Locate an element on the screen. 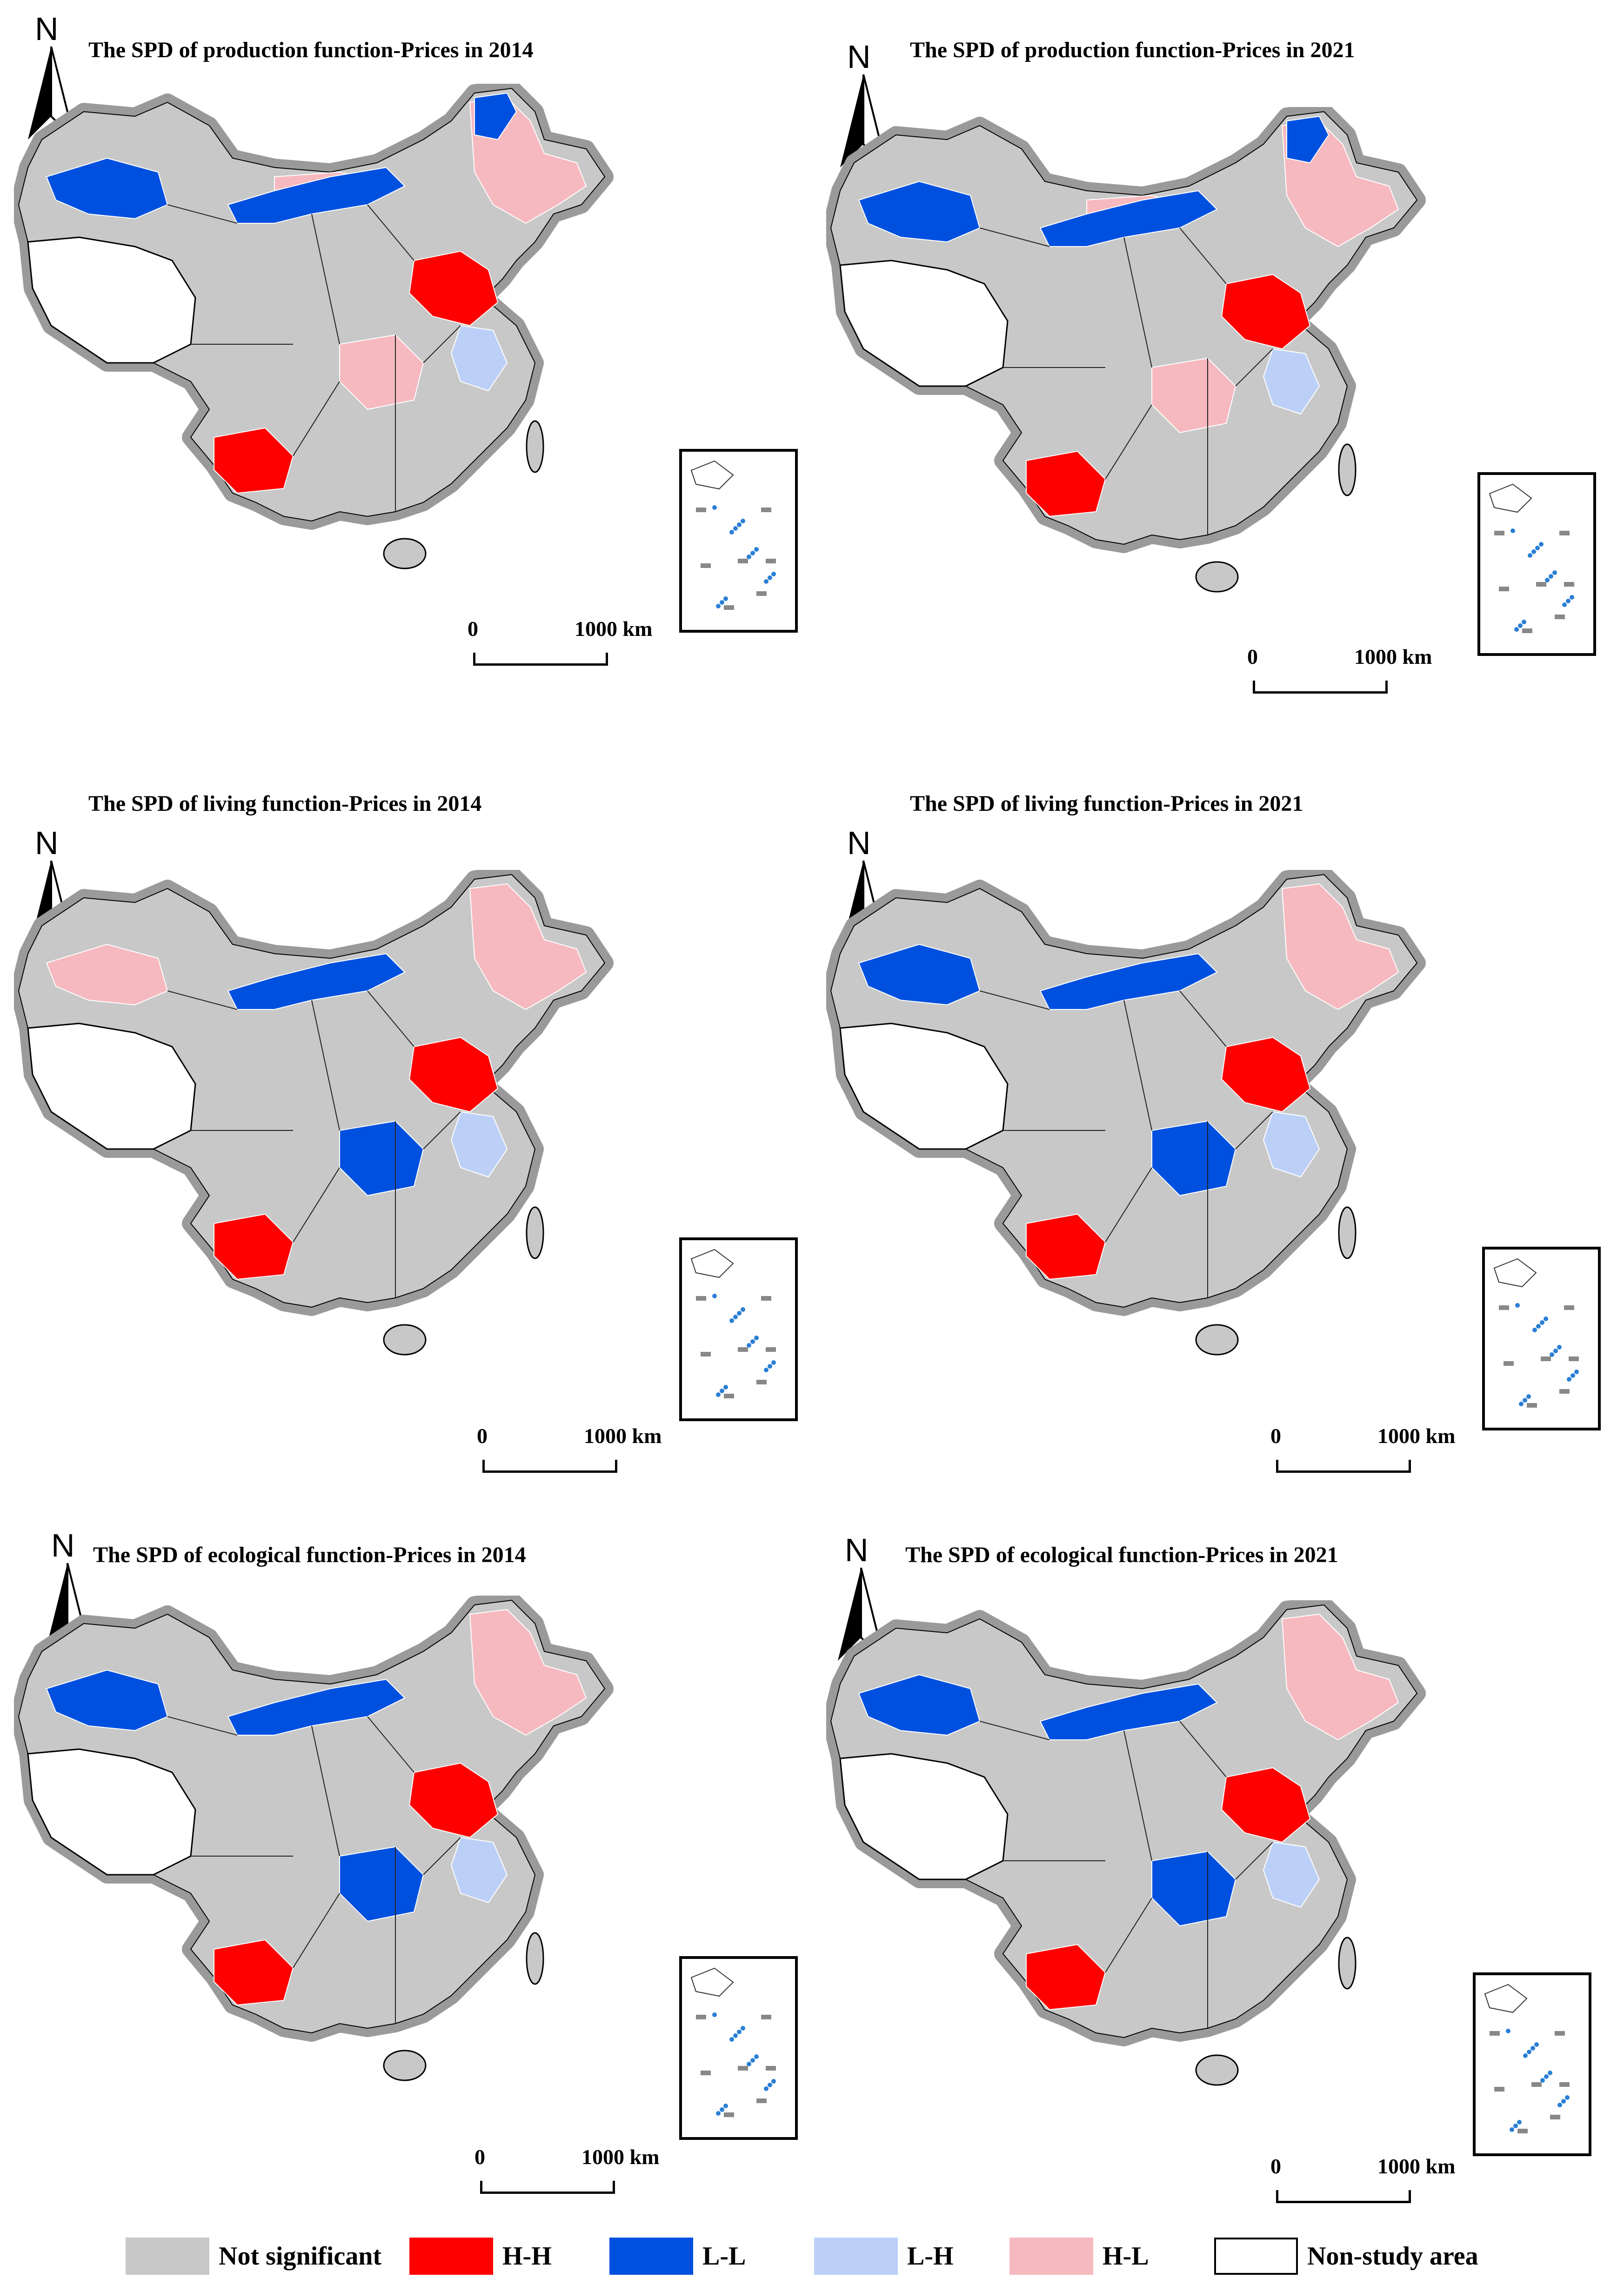 Image resolution: width=1624 pixels, height=2292 pixels. ll-cluster-northeast-tip is located at coordinates (495, 116).